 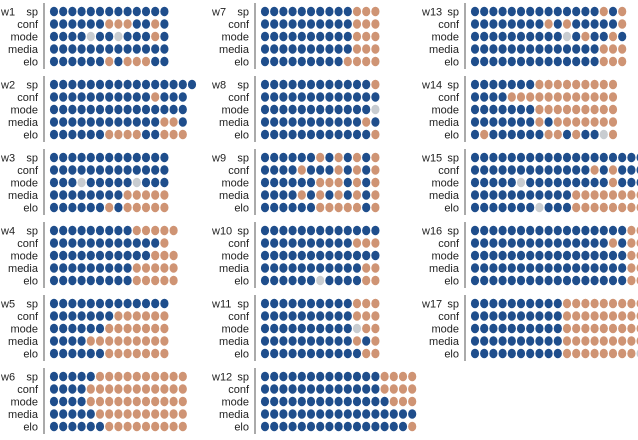 I want to click on panel-title: w10, so click(x=221, y=232).